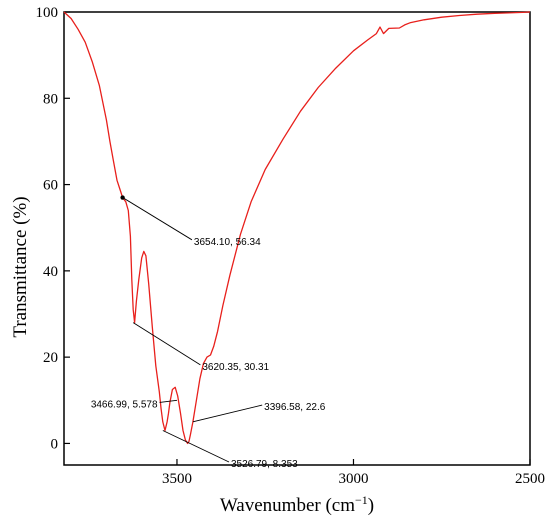  What do you see at coordinates (177, 479) in the screenshot?
I see `x-tick-label-3500: 3500` at bounding box center [177, 479].